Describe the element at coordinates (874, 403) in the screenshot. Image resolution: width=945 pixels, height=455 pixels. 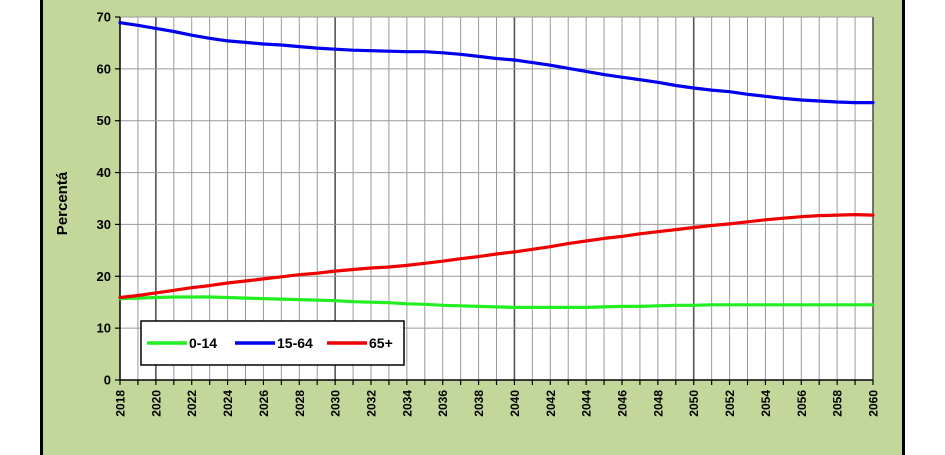
I see `x-tick-label: 2060` at that location.